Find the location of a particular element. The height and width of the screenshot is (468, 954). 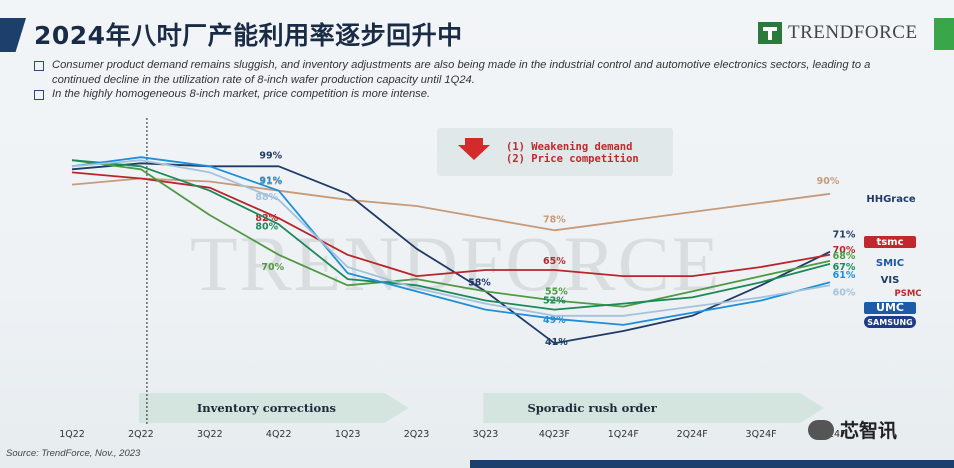

data-label-vis: 55% is located at coordinates (556, 292).